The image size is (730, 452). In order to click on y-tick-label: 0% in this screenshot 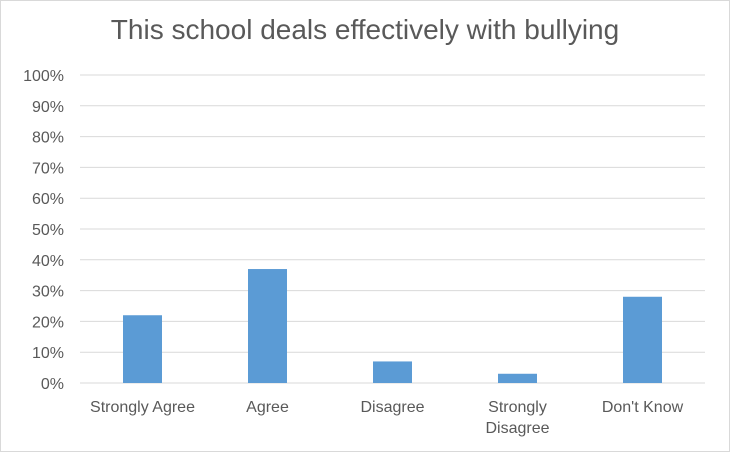, I will do `click(52, 384)`.